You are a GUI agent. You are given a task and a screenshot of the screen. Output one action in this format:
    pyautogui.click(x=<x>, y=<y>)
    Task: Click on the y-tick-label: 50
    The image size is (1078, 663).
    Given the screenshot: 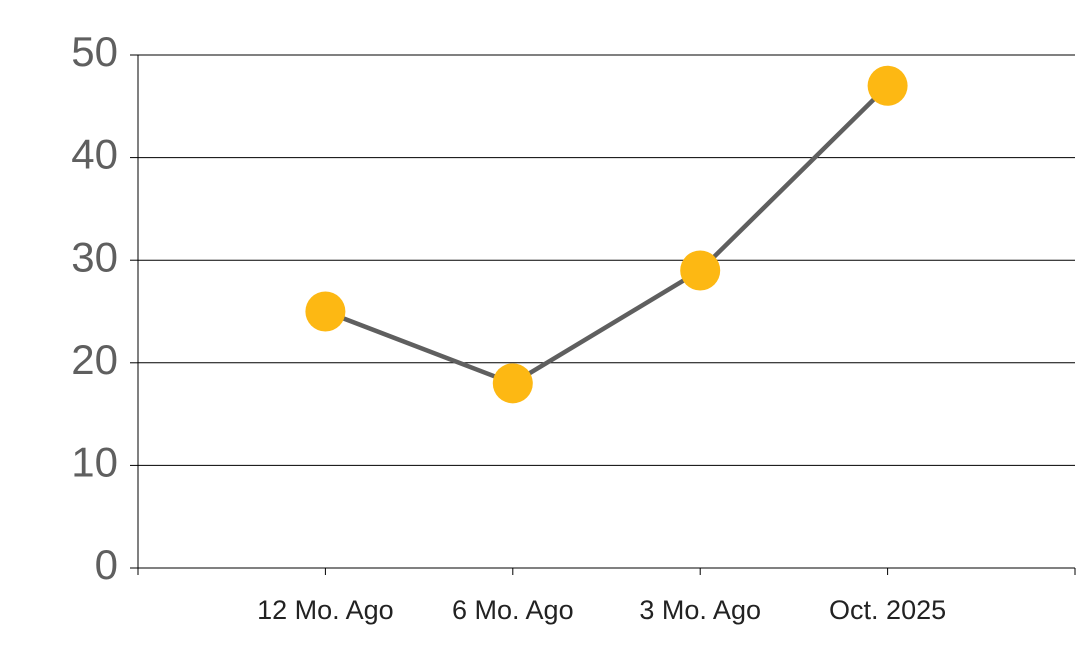 What is the action you would take?
    pyautogui.click(x=94, y=51)
    